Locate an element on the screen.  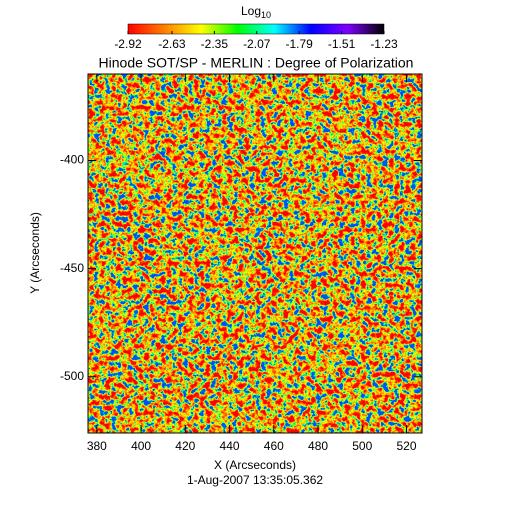
colorbar-label: Log10 is located at coordinates (256, 12).